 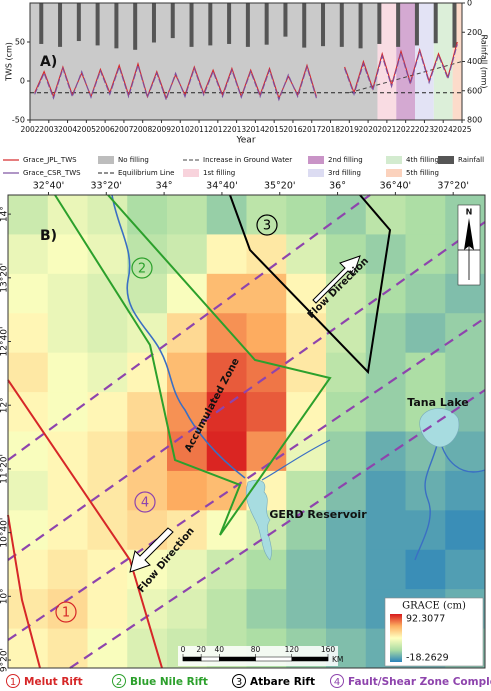 I want to click on x-tick-label: 2008, so click(x=142, y=129).